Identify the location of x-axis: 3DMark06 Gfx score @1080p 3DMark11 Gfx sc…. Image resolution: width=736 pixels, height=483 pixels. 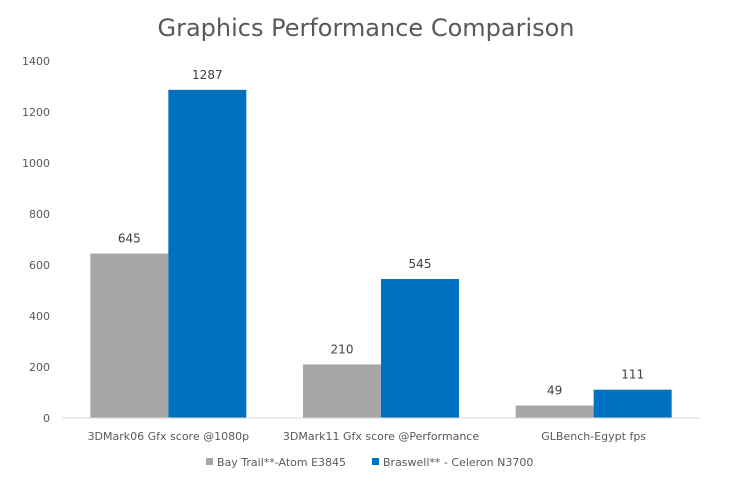
(367, 436).